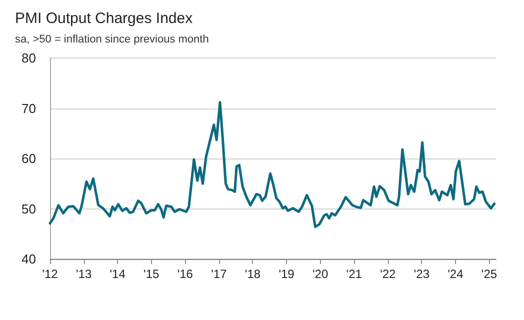 The image size is (524, 320). Describe the element at coordinates (118, 274) in the screenshot. I see `x-tick-label: '14` at that location.